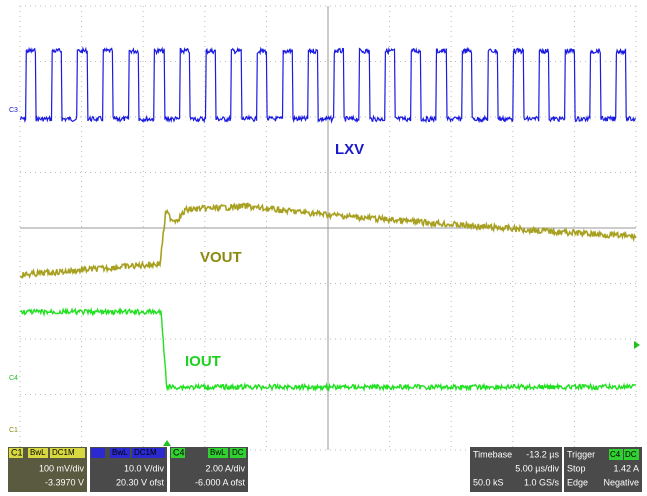 The width and height of the screenshot is (647, 496). I want to click on ch-offset: 20.30 V ofst, so click(140, 482).